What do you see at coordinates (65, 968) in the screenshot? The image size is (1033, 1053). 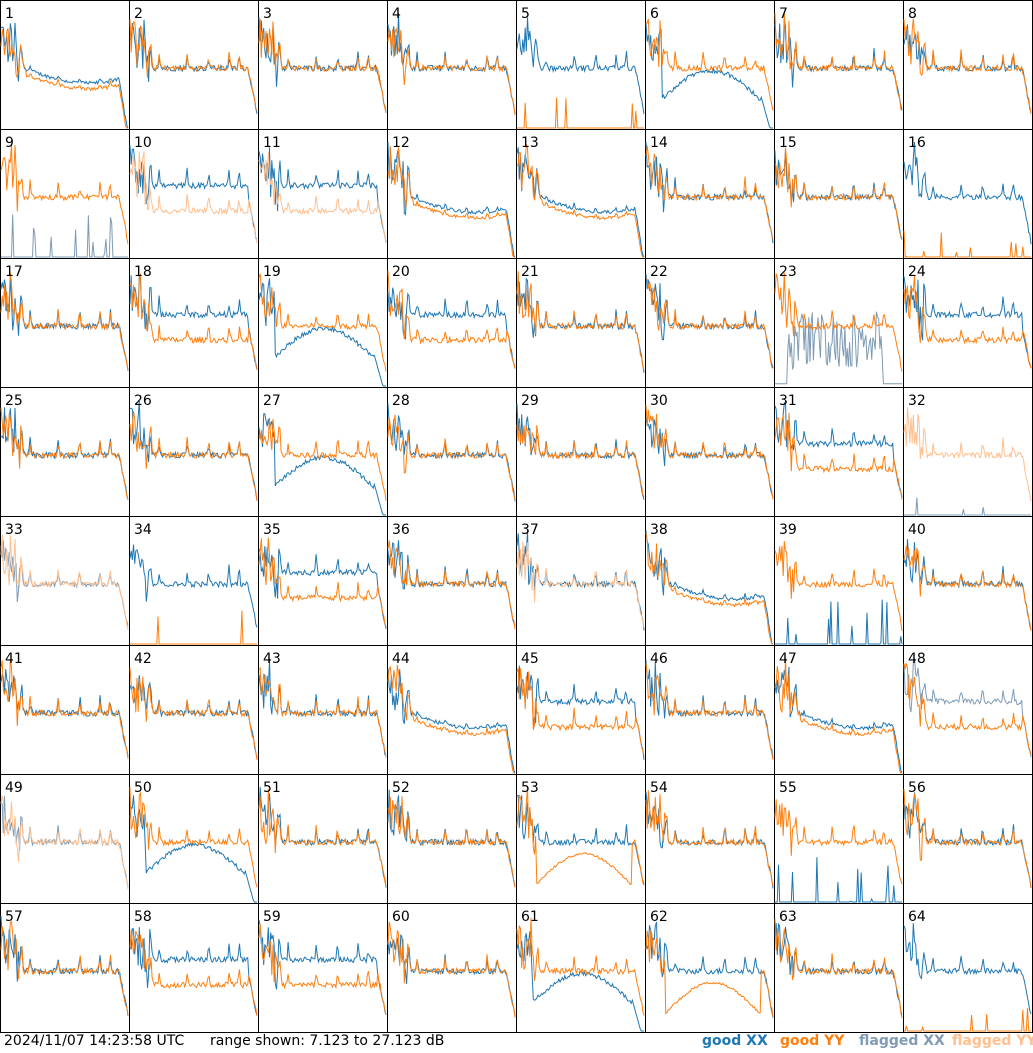 I see `panel-57: 57` at bounding box center [65, 968].